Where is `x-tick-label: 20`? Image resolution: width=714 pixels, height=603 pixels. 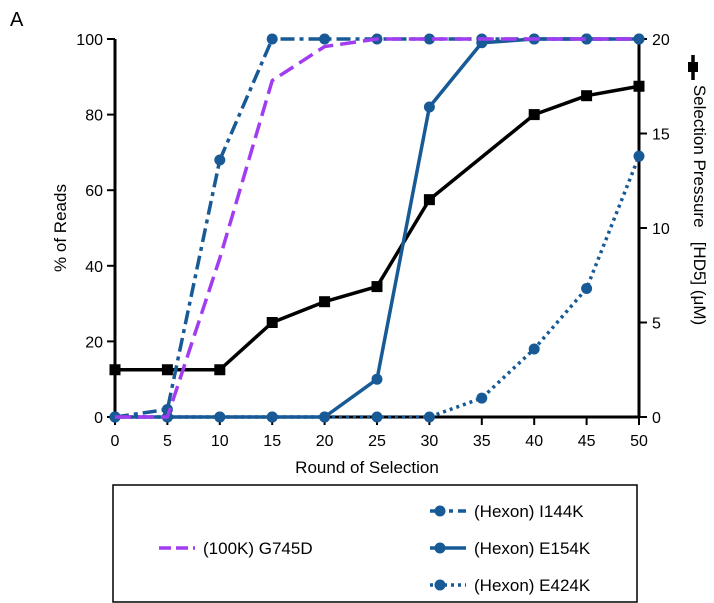 x-tick-label: 20 is located at coordinates (325, 441).